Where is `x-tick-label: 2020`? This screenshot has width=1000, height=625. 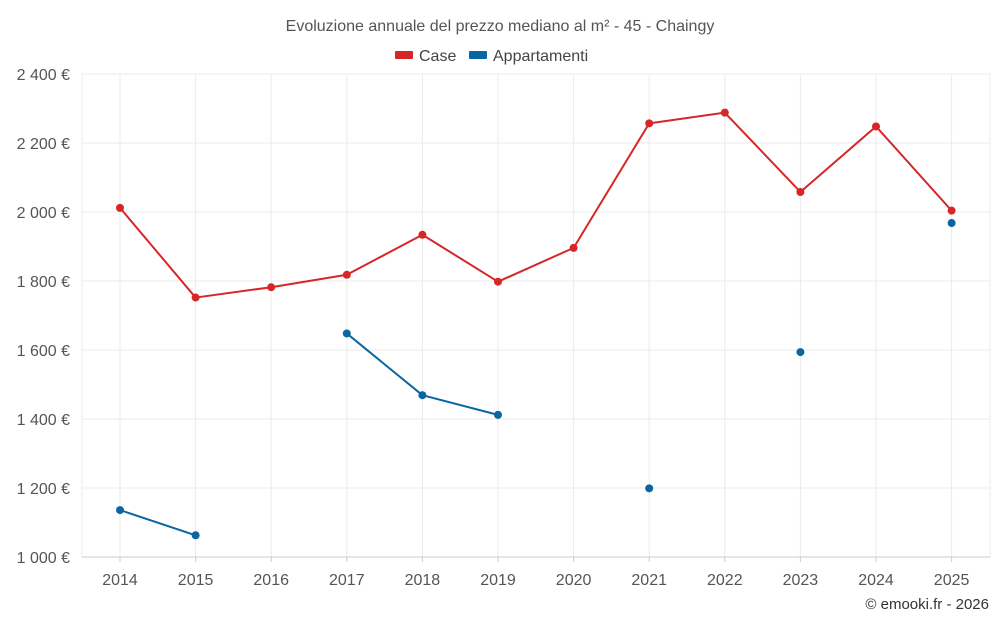
x-tick-label: 2020 is located at coordinates (574, 580).